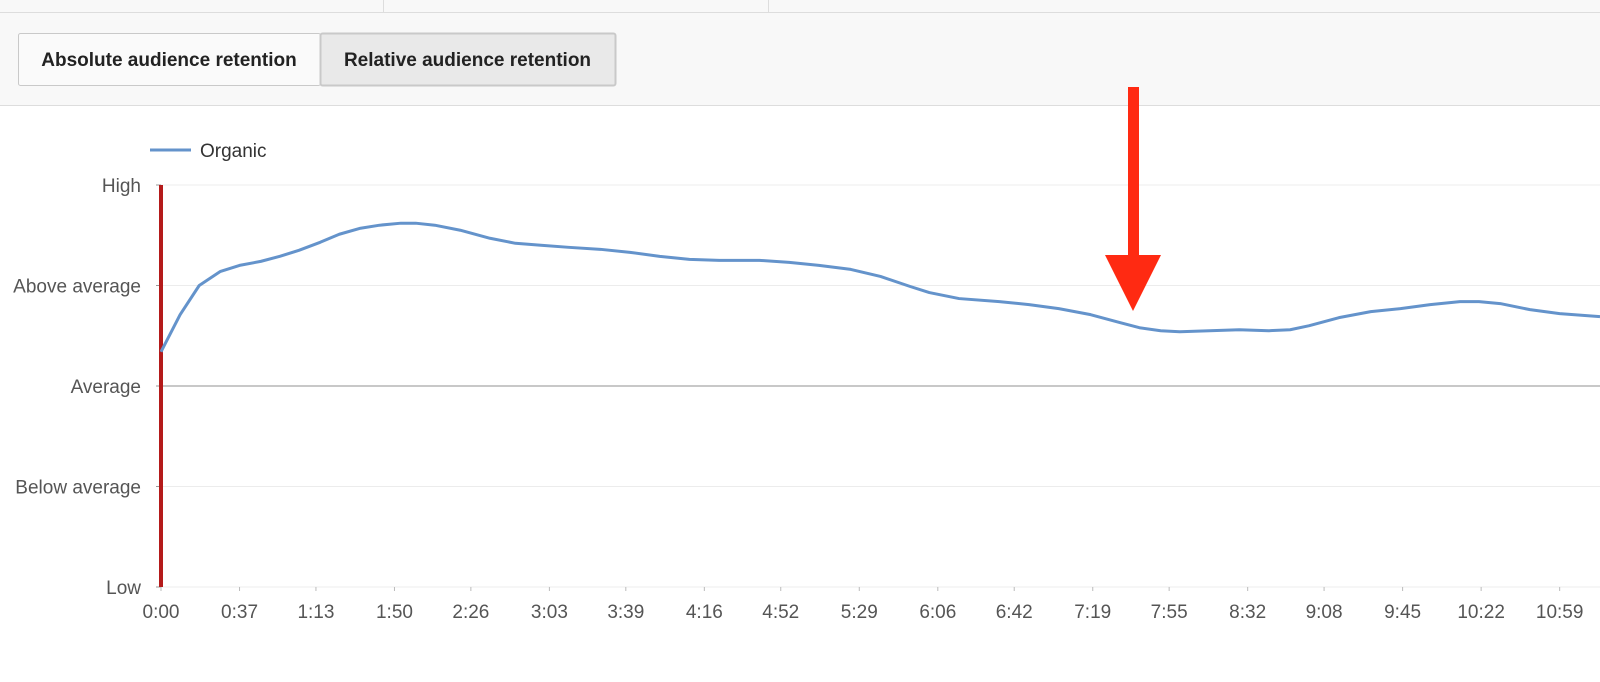 The image size is (1600, 682). What do you see at coordinates (78, 488) in the screenshot?
I see `y-tick-label: Below average` at bounding box center [78, 488].